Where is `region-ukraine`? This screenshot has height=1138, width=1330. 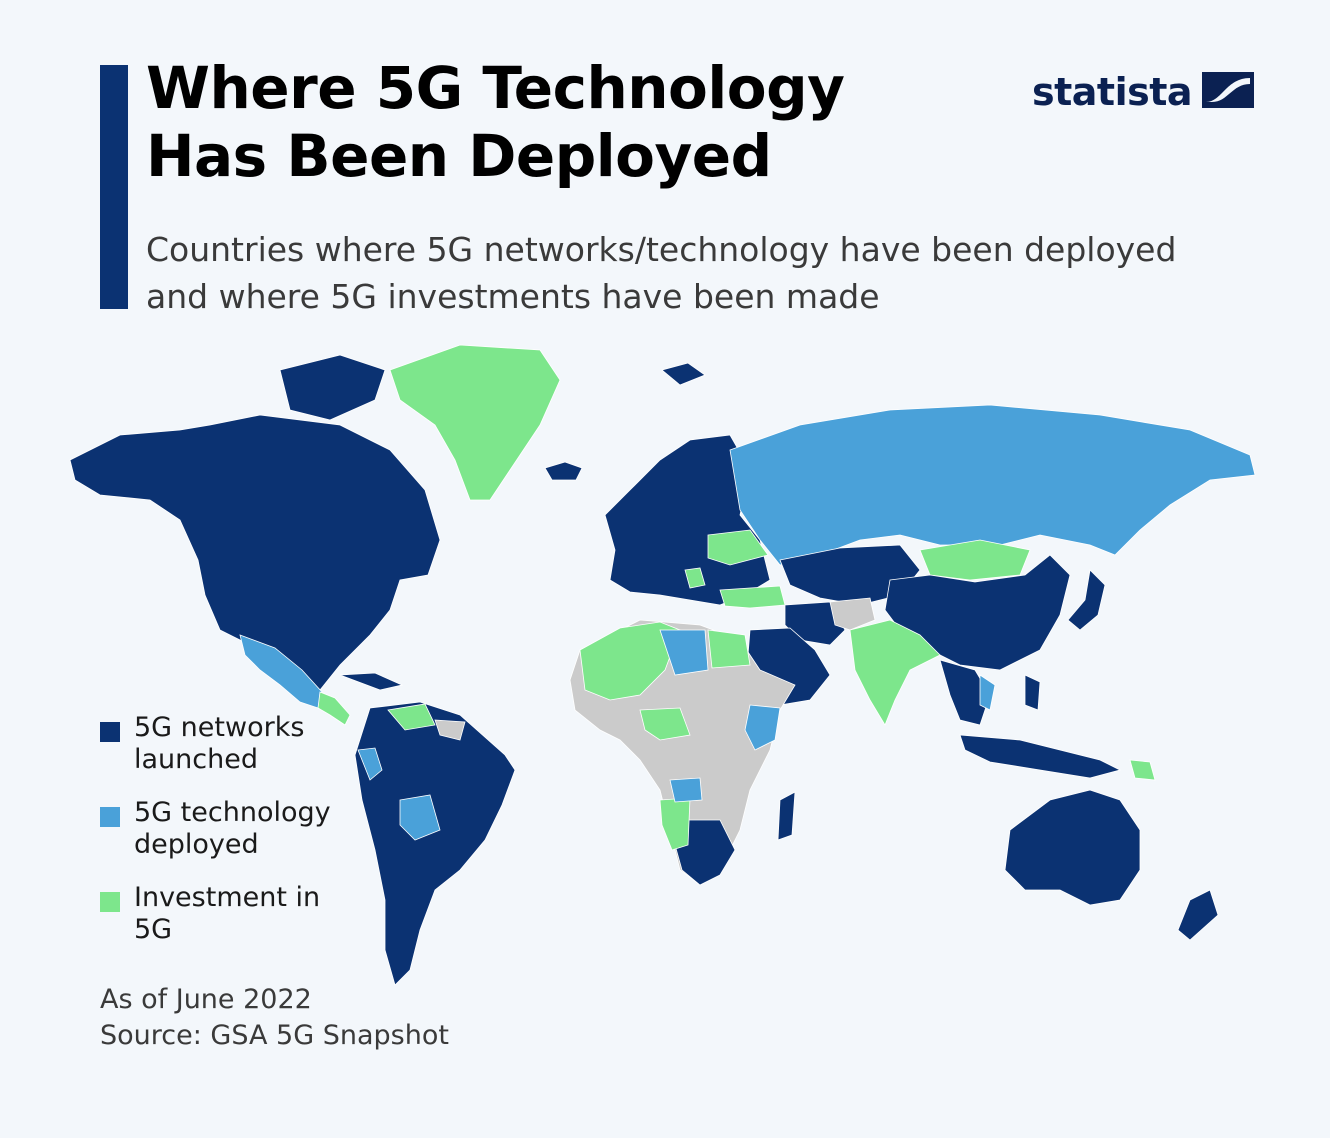
region-ukraine is located at coordinates (738, 547).